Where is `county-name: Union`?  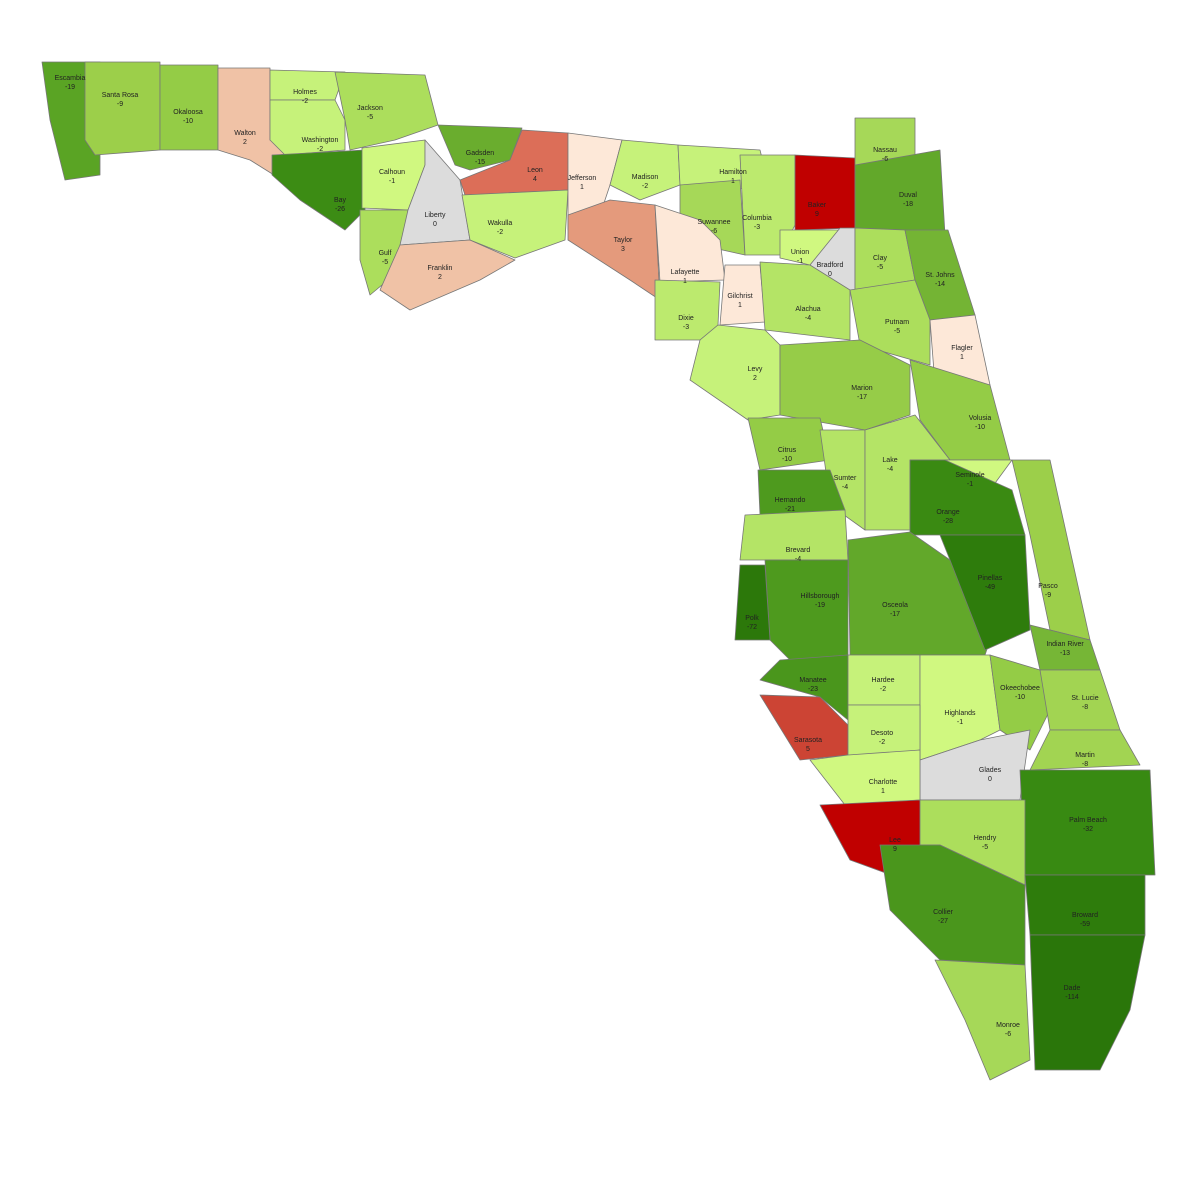 county-name: Union is located at coordinates (800, 252).